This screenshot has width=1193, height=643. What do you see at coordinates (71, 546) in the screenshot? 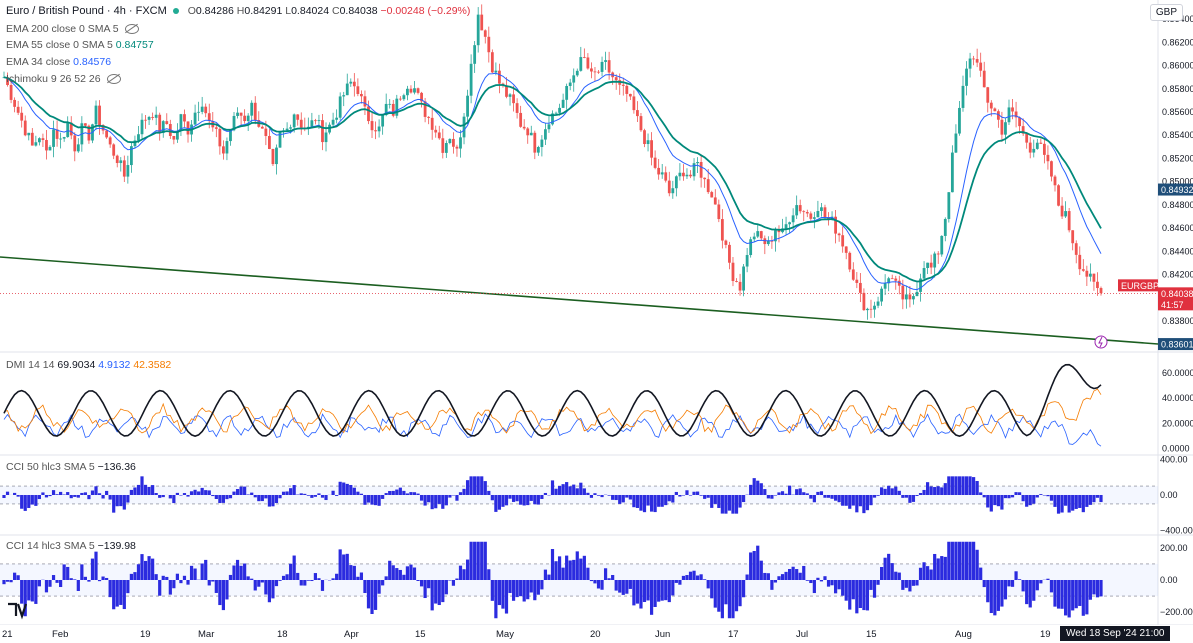
I see `cci14-legend: CCI 14 hlc3 SMA 5 −139.98` at bounding box center [71, 546].